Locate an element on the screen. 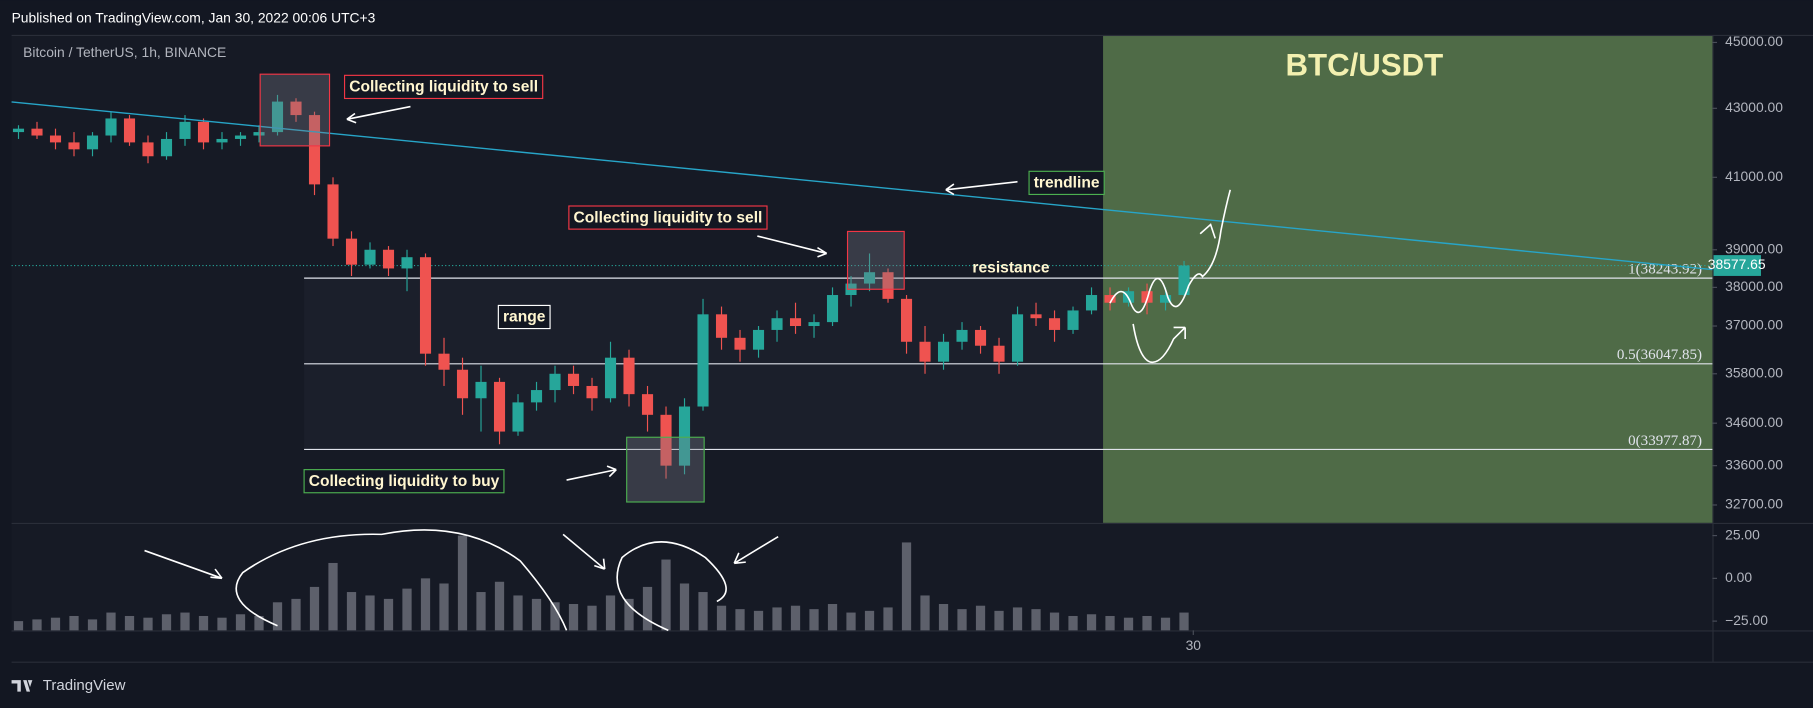 The image size is (1813, 708). annotation: Collecting liquidity to sell is located at coordinates (443, 87).